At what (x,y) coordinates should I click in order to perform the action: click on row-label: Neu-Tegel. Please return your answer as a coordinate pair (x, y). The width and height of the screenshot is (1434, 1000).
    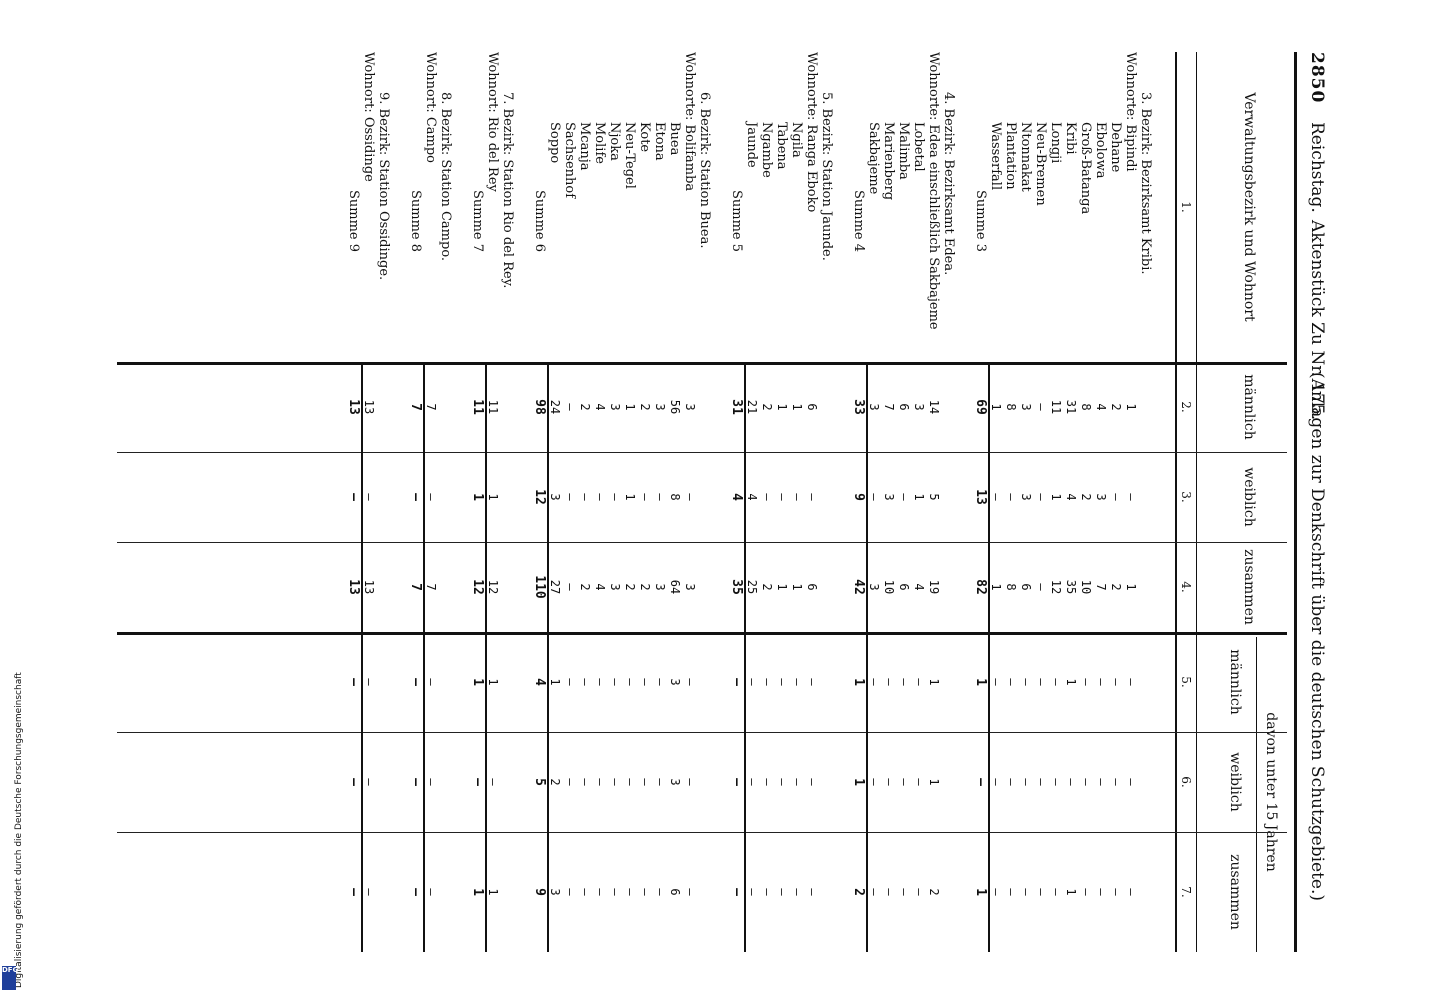
    Looking at the image, I should click on (629, 155).